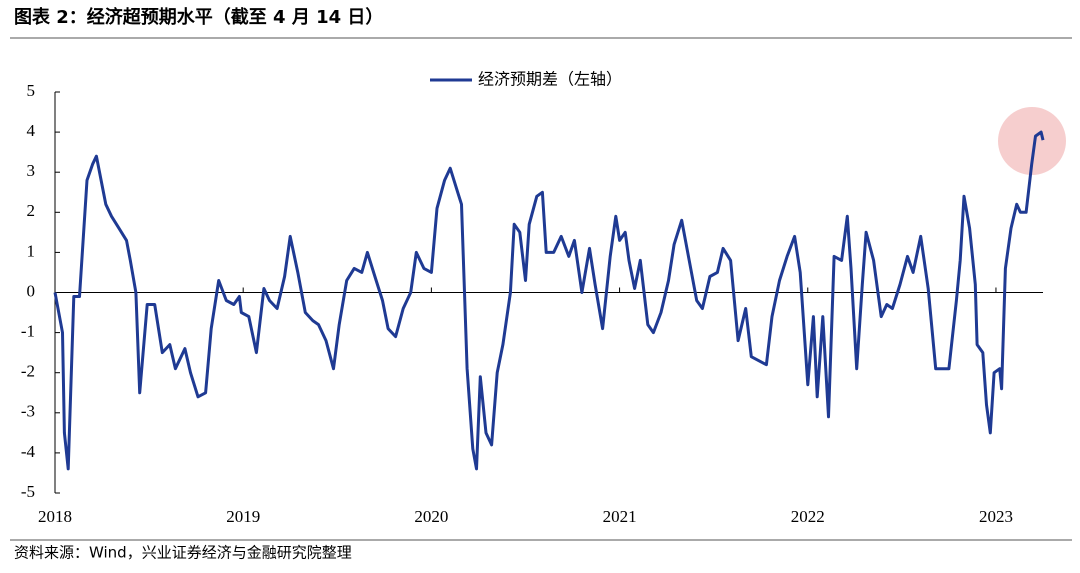  Describe the element at coordinates (55, 516) in the screenshot. I see `x-tick-label: 2018` at that location.